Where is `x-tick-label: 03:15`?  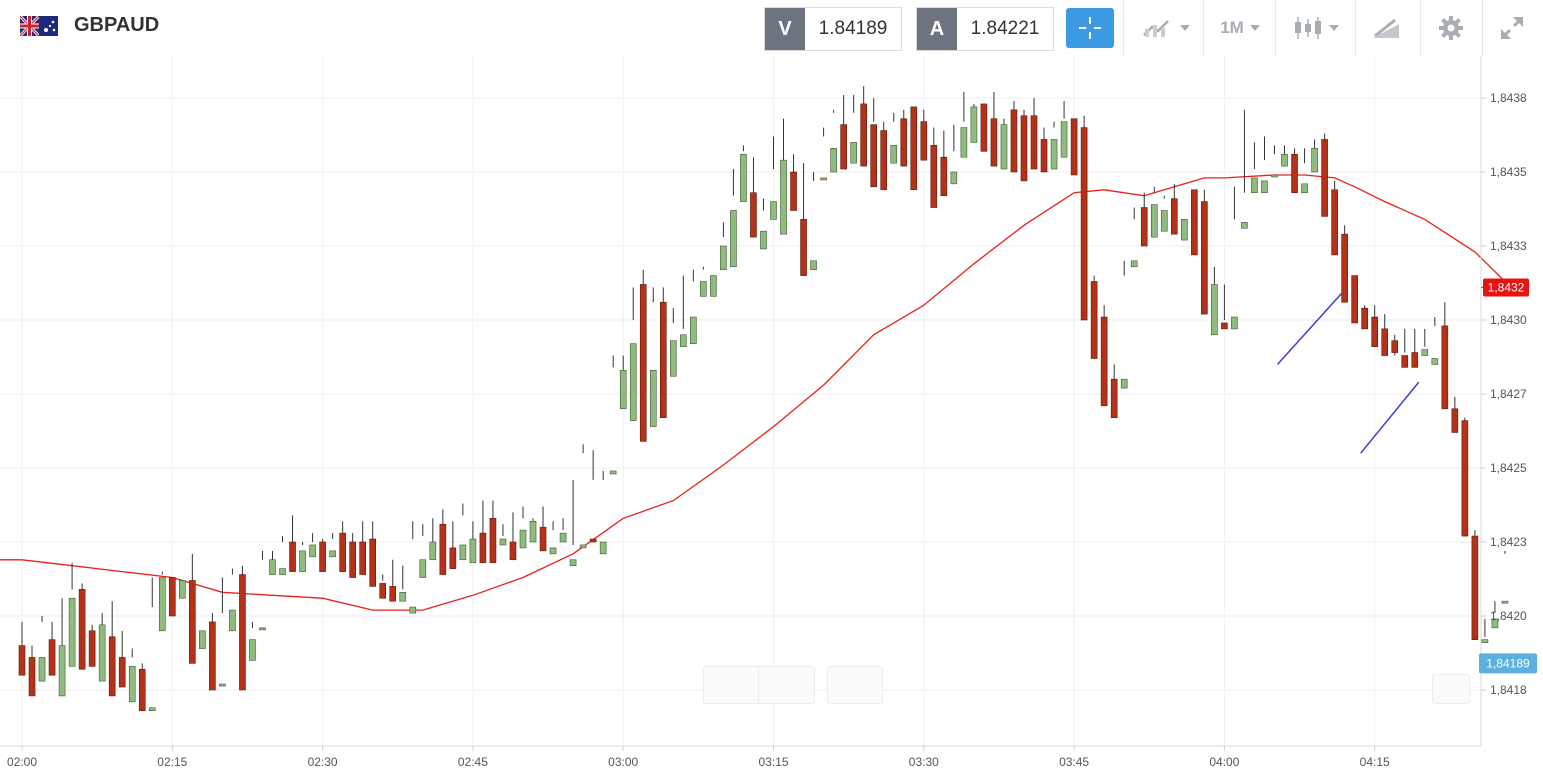 x-tick-label: 03:15 is located at coordinates (773, 762).